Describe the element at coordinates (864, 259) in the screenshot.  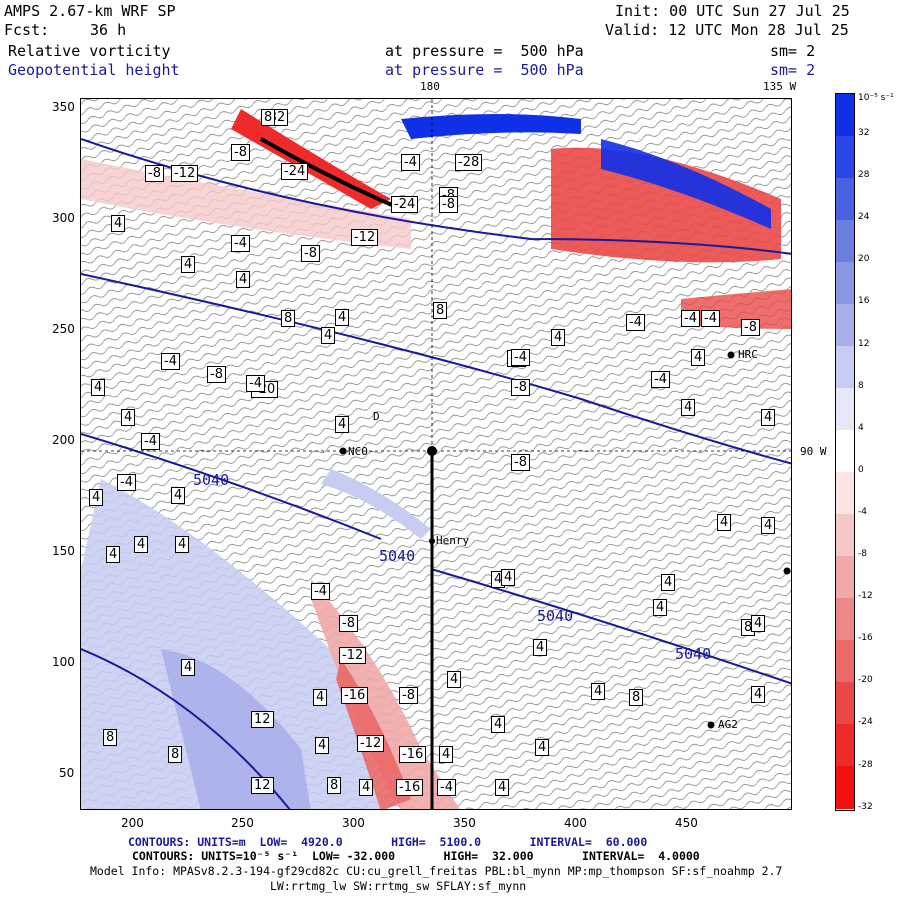
I see `colorbar-label: 20` at that location.